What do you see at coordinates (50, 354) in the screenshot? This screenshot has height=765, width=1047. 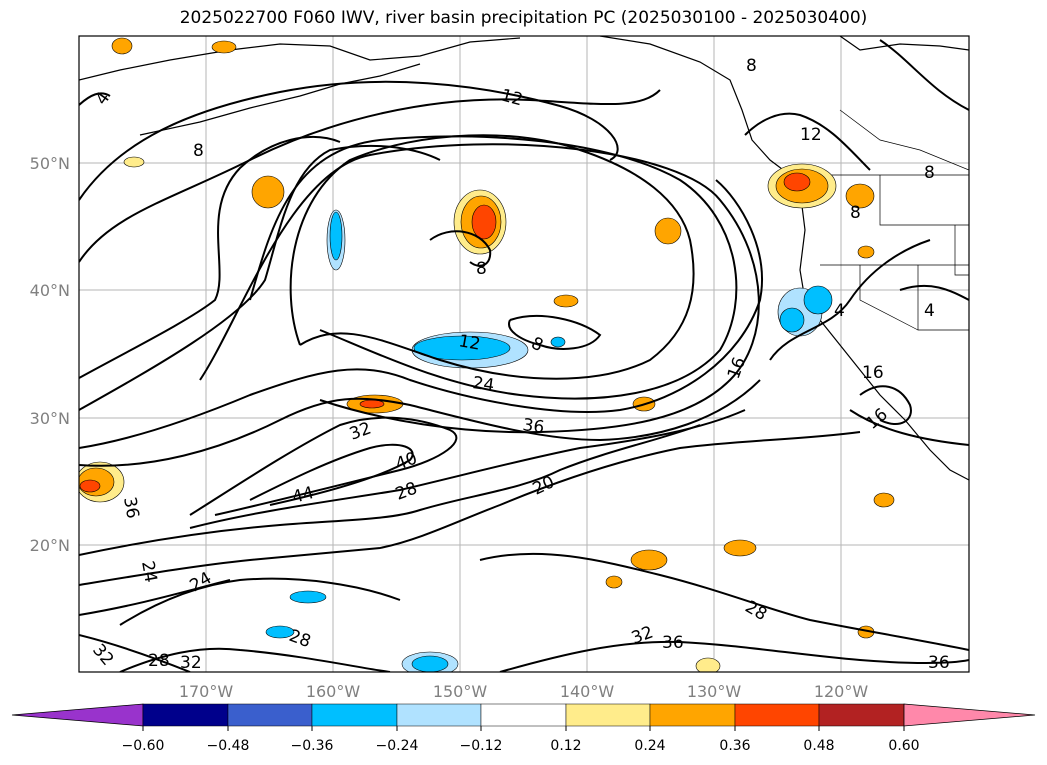 I see `latitude-labels: 20°N 30°N 40°N 50°N` at bounding box center [50, 354].